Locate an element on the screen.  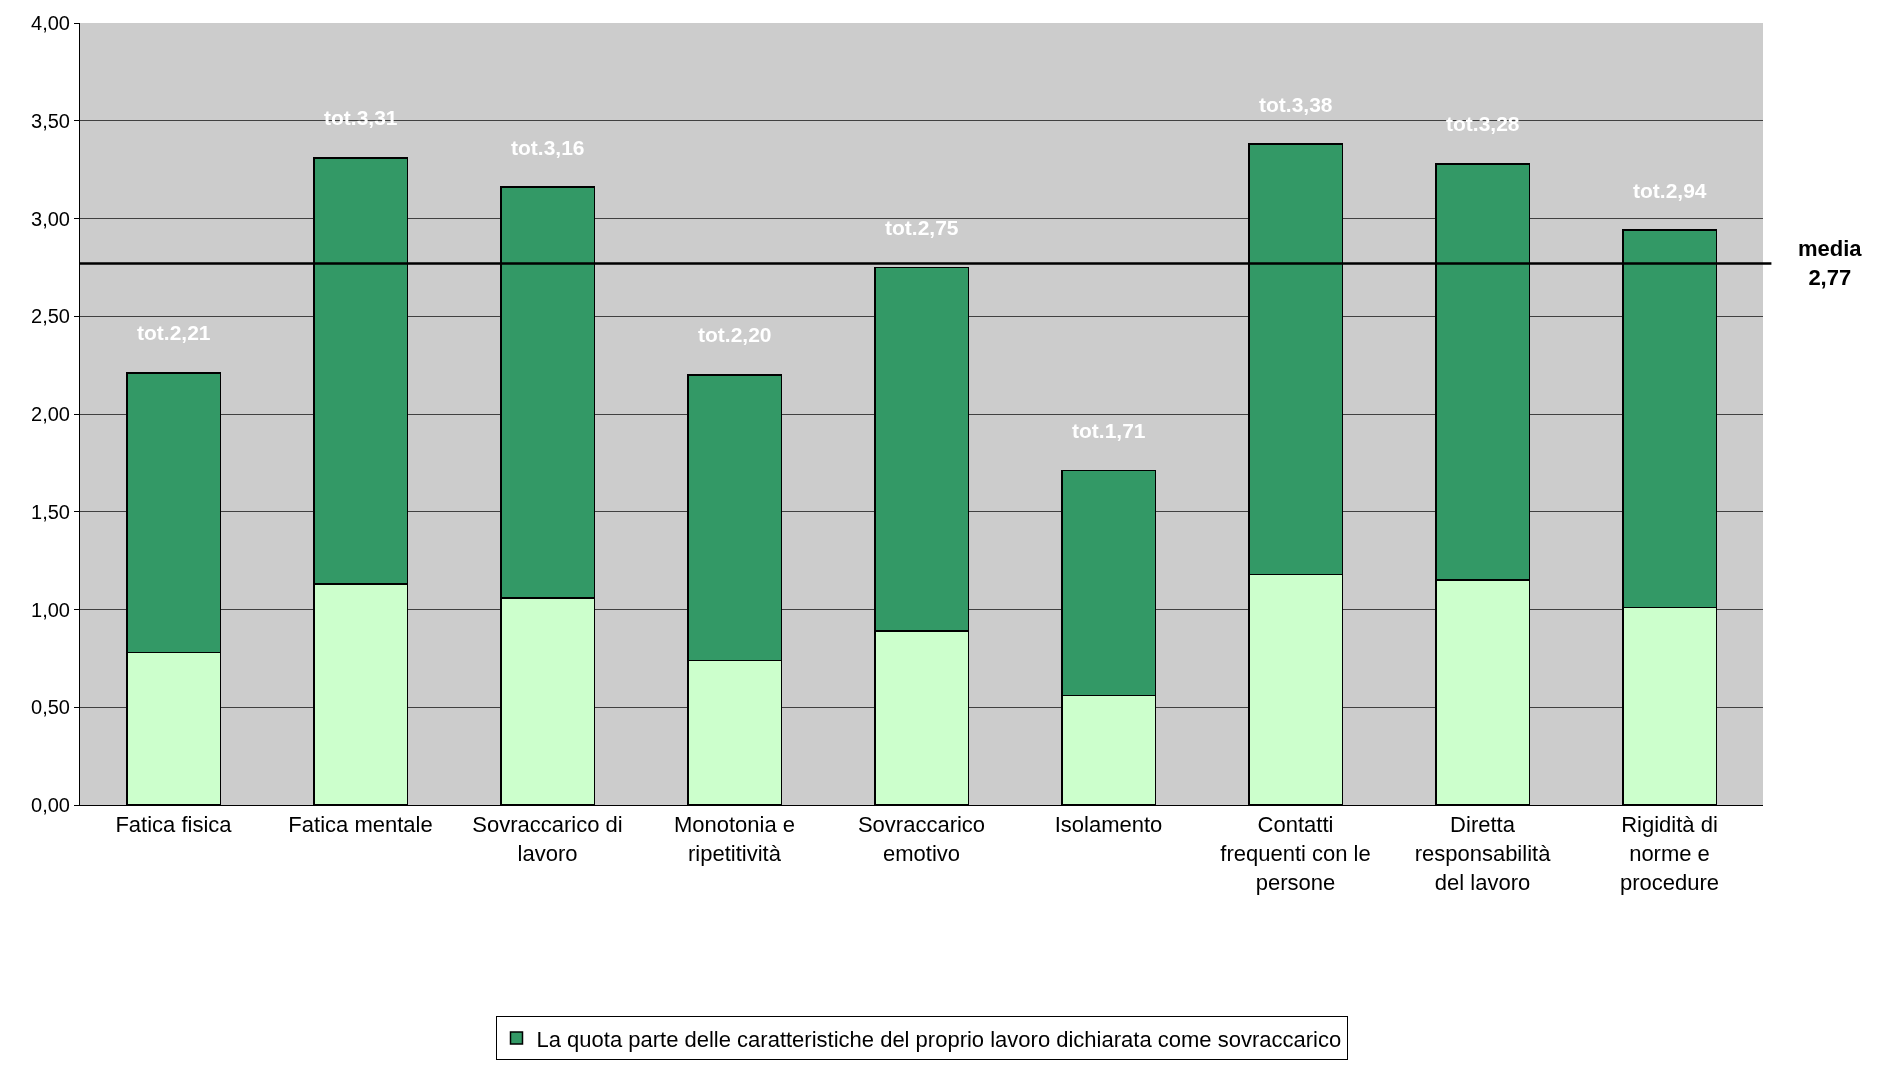
ref-line-label: media 2,77 is located at coordinates (1830, 263).